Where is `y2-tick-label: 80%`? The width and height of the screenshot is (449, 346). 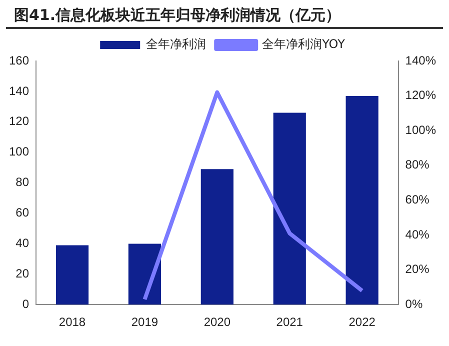 y2-tick-label: 80% is located at coordinates (417, 165).